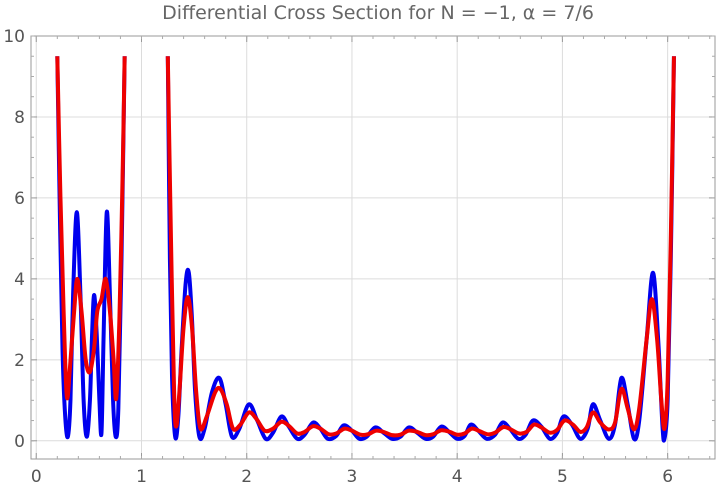  What do you see at coordinates (36, 477) in the screenshot?
I see `x-tick-label: 0` at bounding box center [36, 477].